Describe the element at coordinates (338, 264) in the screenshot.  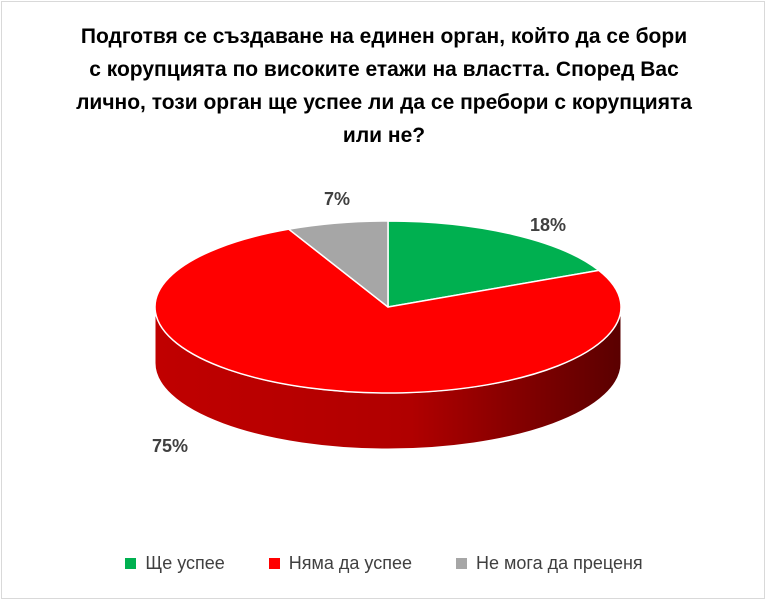
I see `pie-slice-cannot-judge` at that location.